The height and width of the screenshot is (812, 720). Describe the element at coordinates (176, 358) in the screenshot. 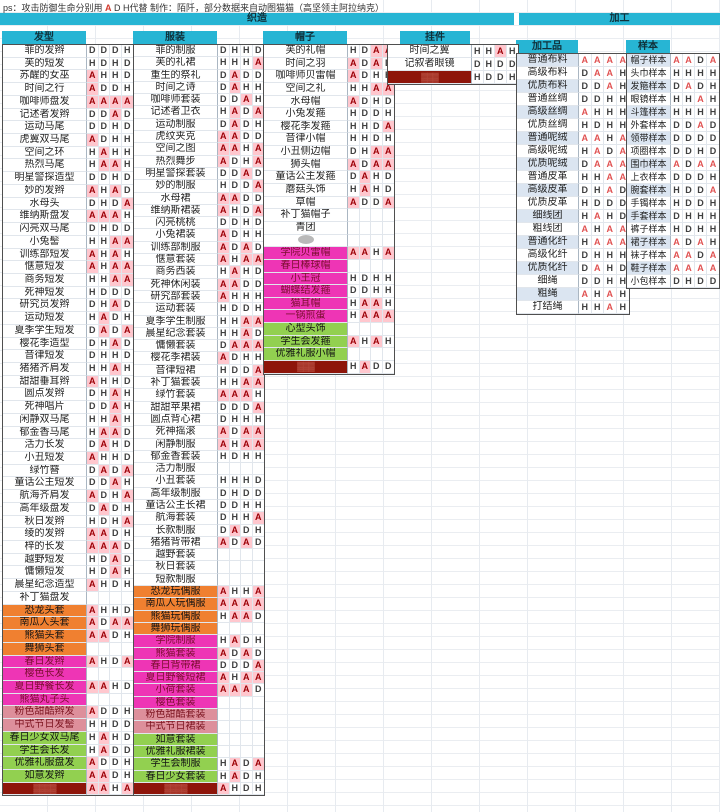

I see `item-name-cell: 樱花季裙装` at that location.